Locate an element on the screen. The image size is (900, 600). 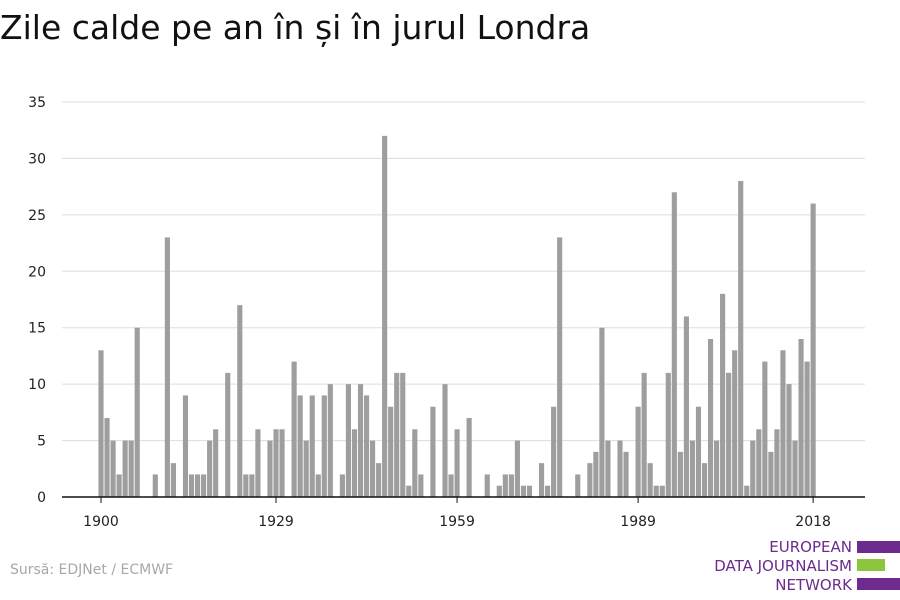
y-tick-label: 5 is located at coordinates (41, 442).